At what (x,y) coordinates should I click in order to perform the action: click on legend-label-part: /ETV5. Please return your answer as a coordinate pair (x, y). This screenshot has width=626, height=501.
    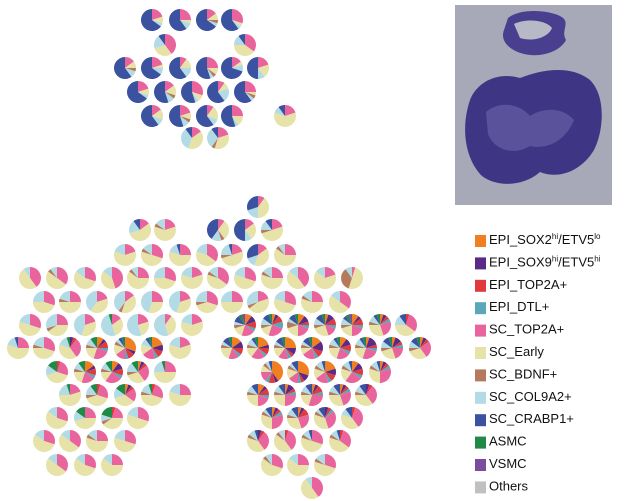
    Looking at the image, I should click on (576, 262).